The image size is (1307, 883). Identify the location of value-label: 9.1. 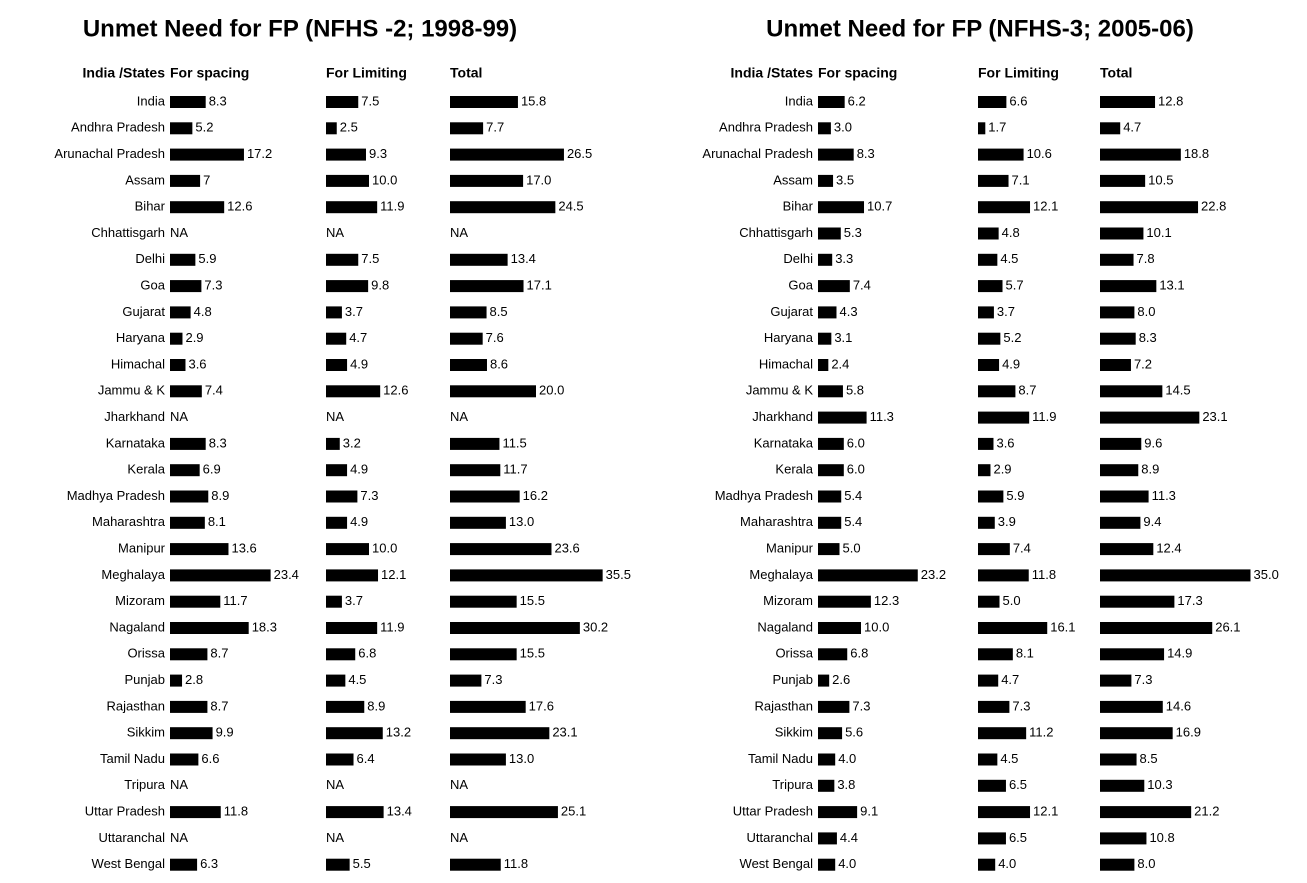
(869, 811).